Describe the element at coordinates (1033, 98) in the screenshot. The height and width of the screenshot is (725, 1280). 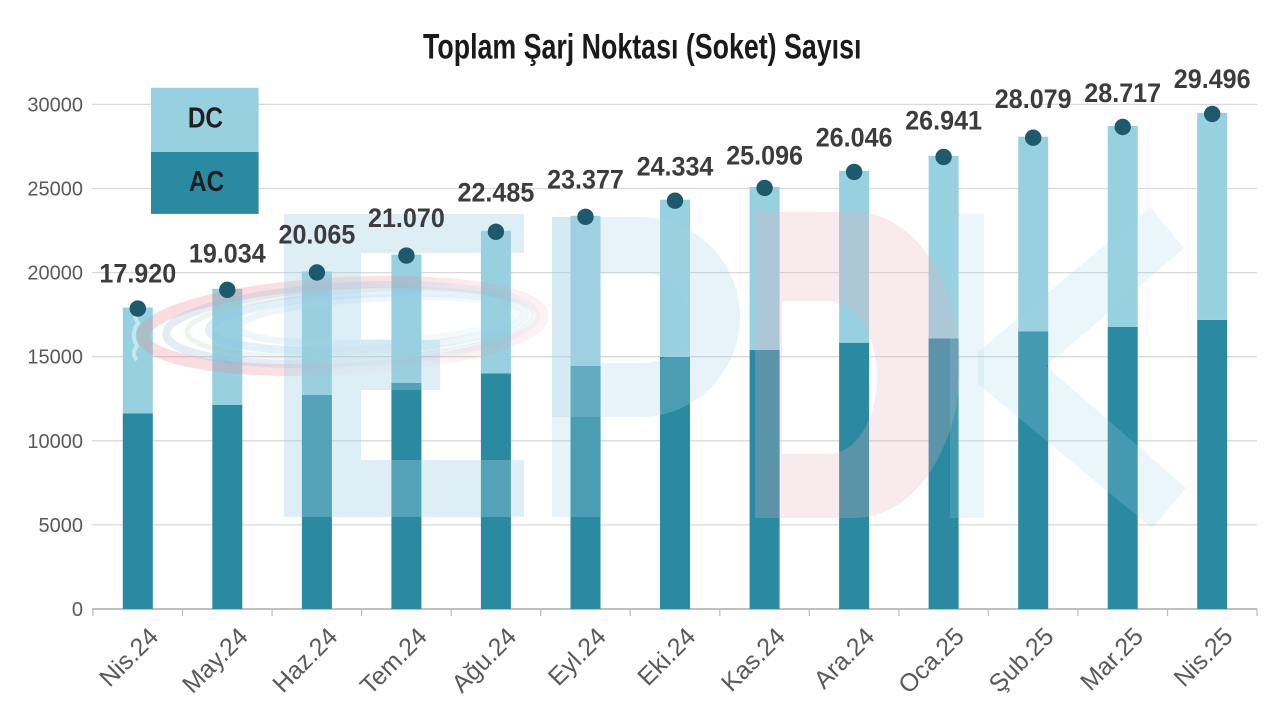
I see `svg-text: 28.079` at that location.